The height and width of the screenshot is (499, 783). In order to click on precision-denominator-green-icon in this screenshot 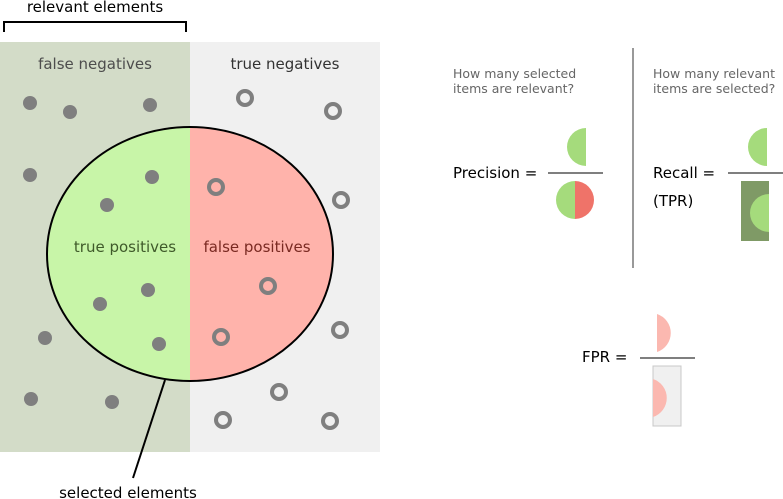, I will do `click(565, 200)`.